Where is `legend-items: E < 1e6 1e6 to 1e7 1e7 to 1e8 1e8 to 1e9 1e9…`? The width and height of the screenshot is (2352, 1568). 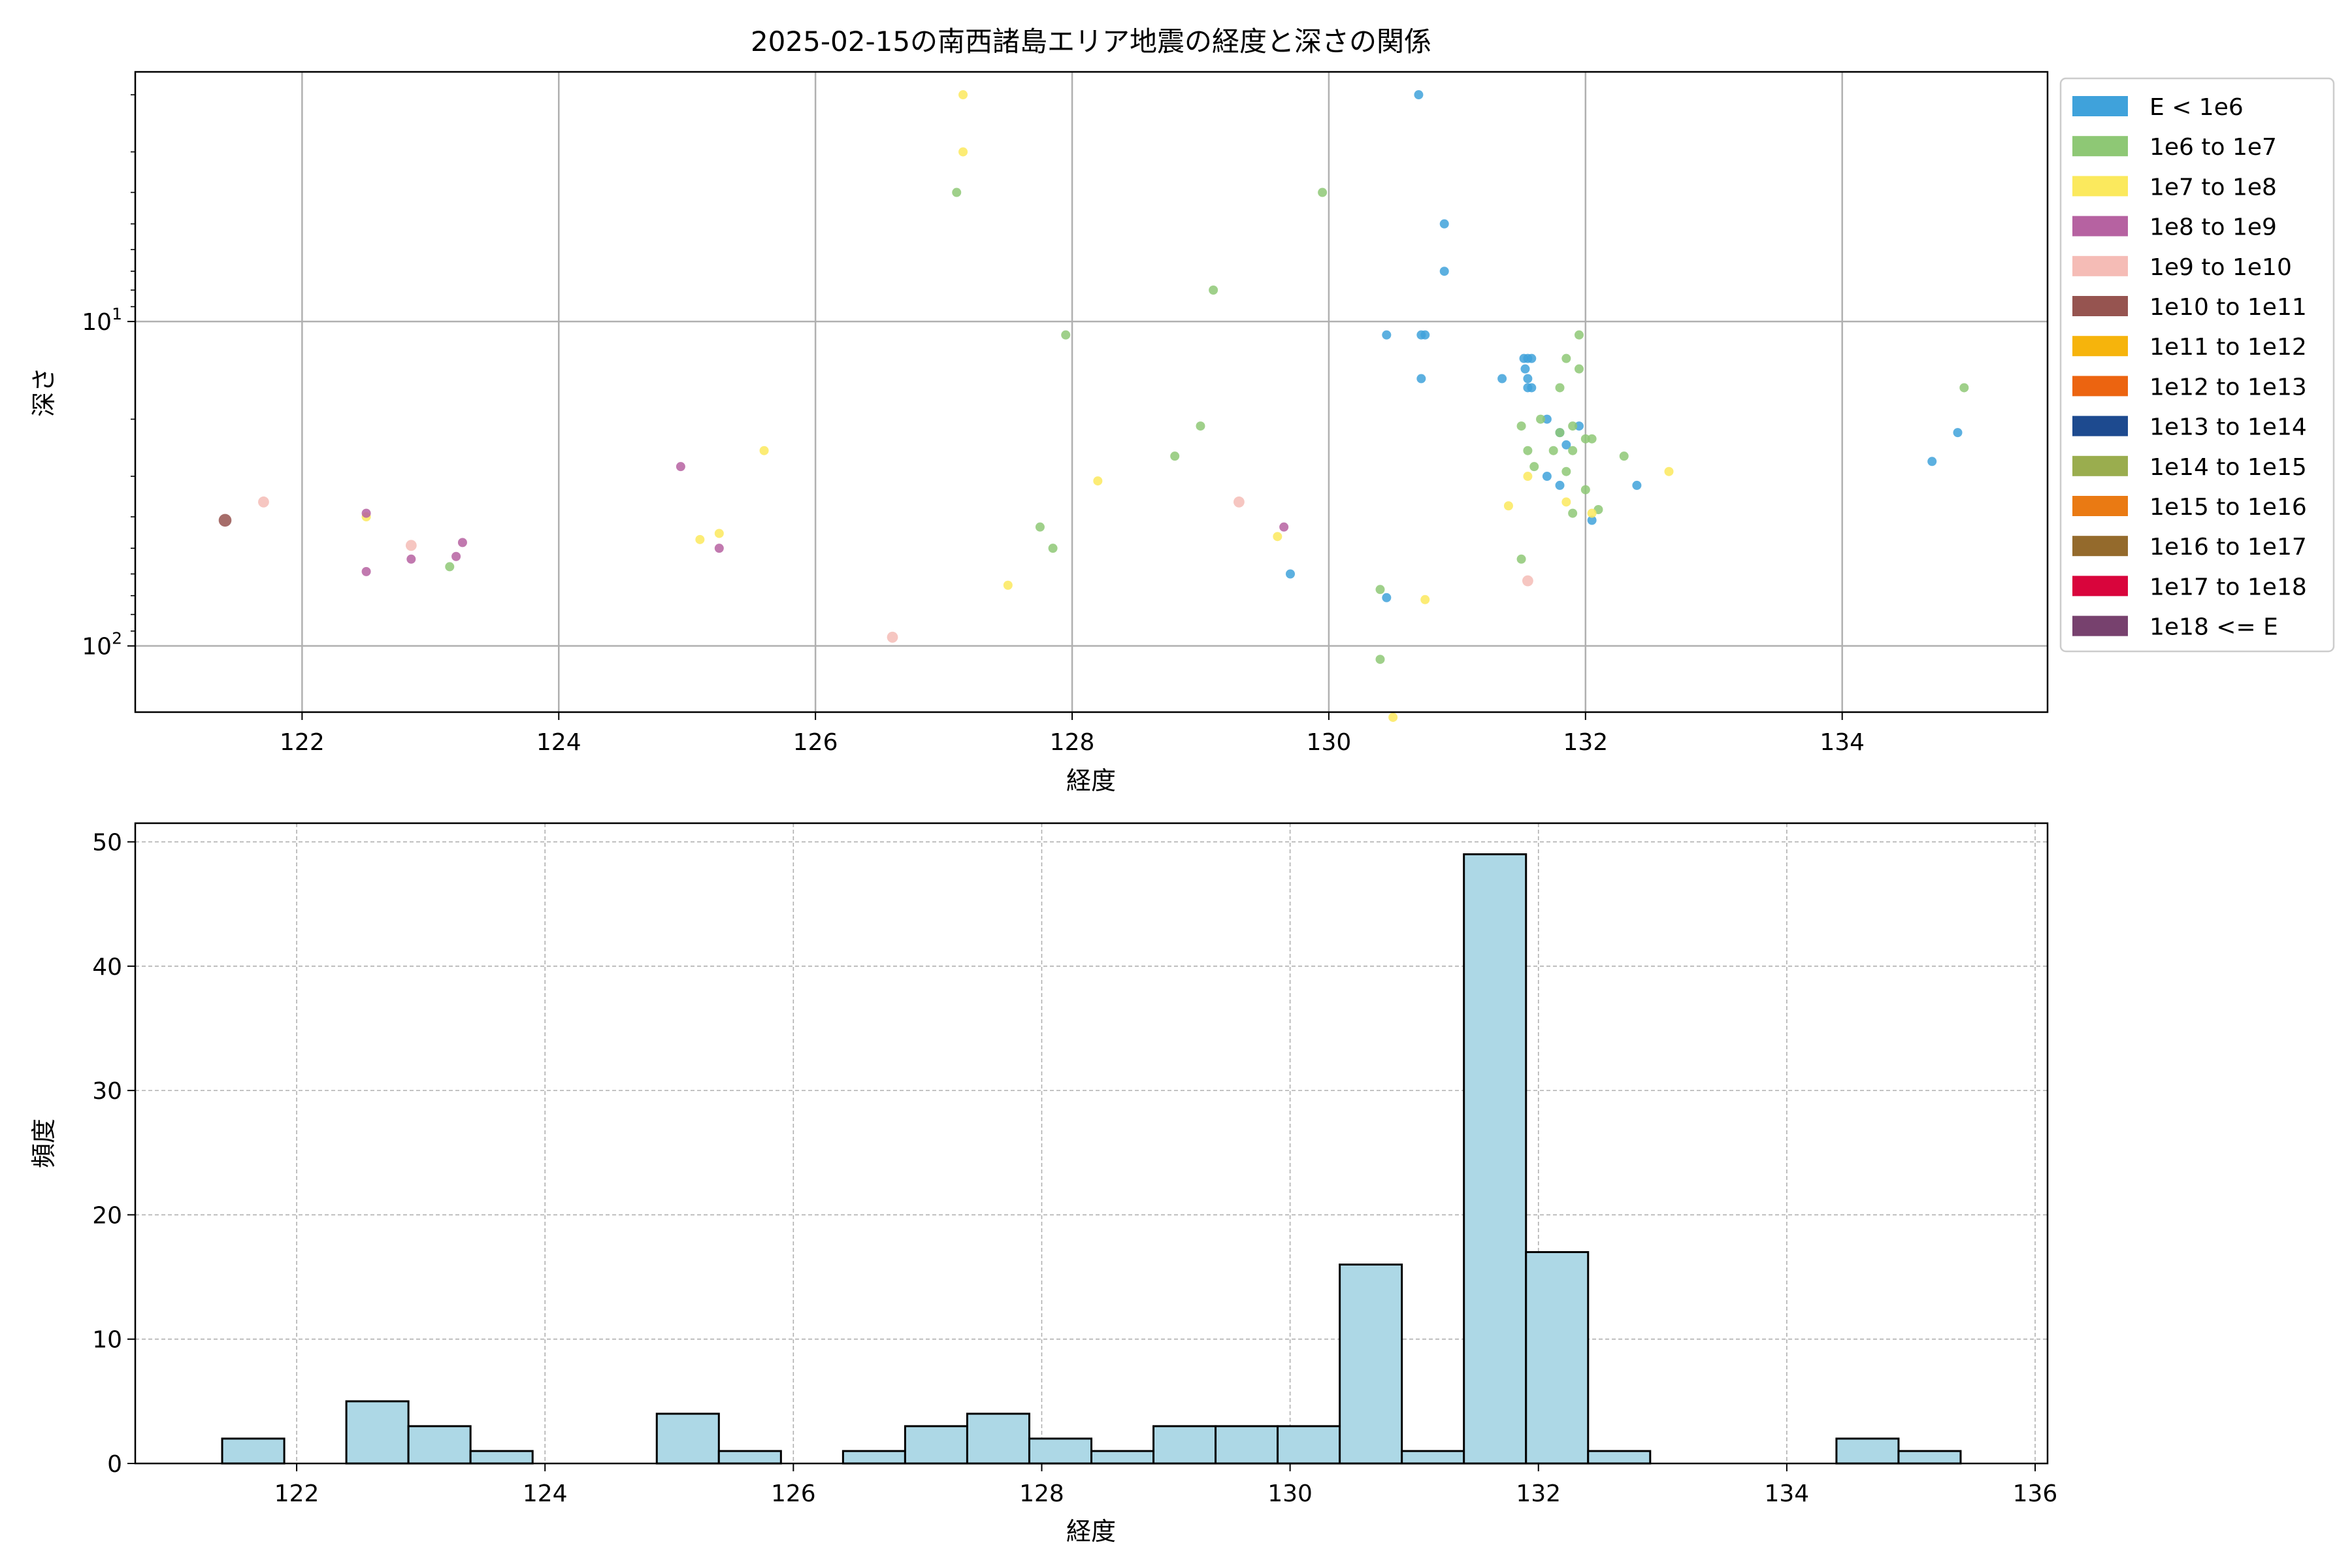 legend-items: E < 1e6 1e6 to 1e7 1e7 to 1e8 1e8 to 1e9 1e9… is located at coordinates (2189, 367).